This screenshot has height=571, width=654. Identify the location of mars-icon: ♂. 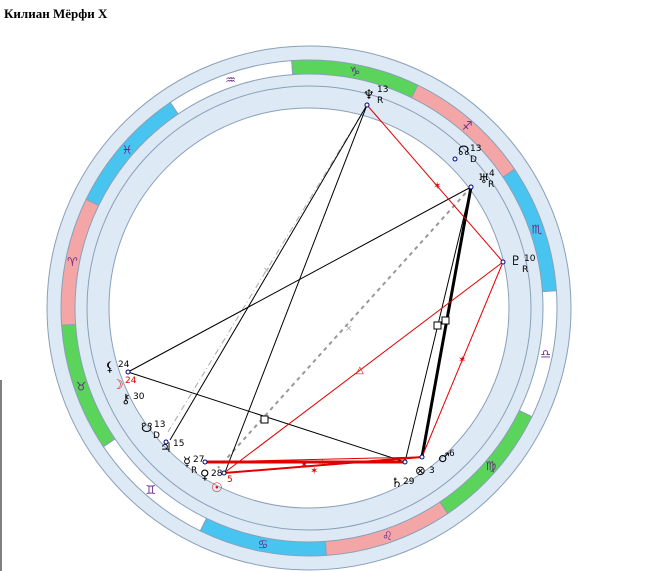
(444, 458).